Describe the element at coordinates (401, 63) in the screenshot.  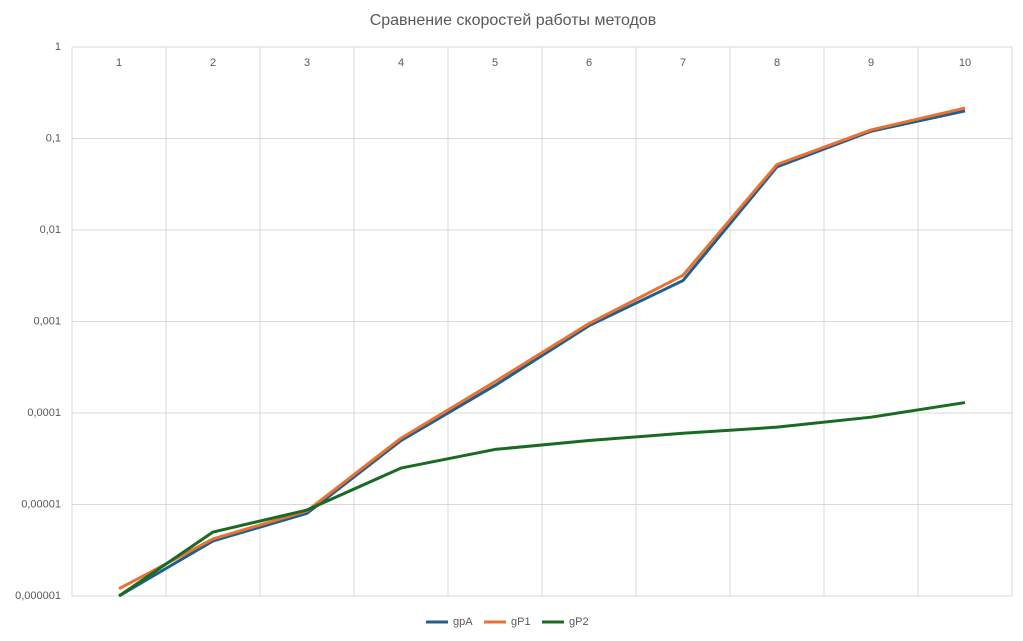
I see `x-tick-label: 4` at that location.